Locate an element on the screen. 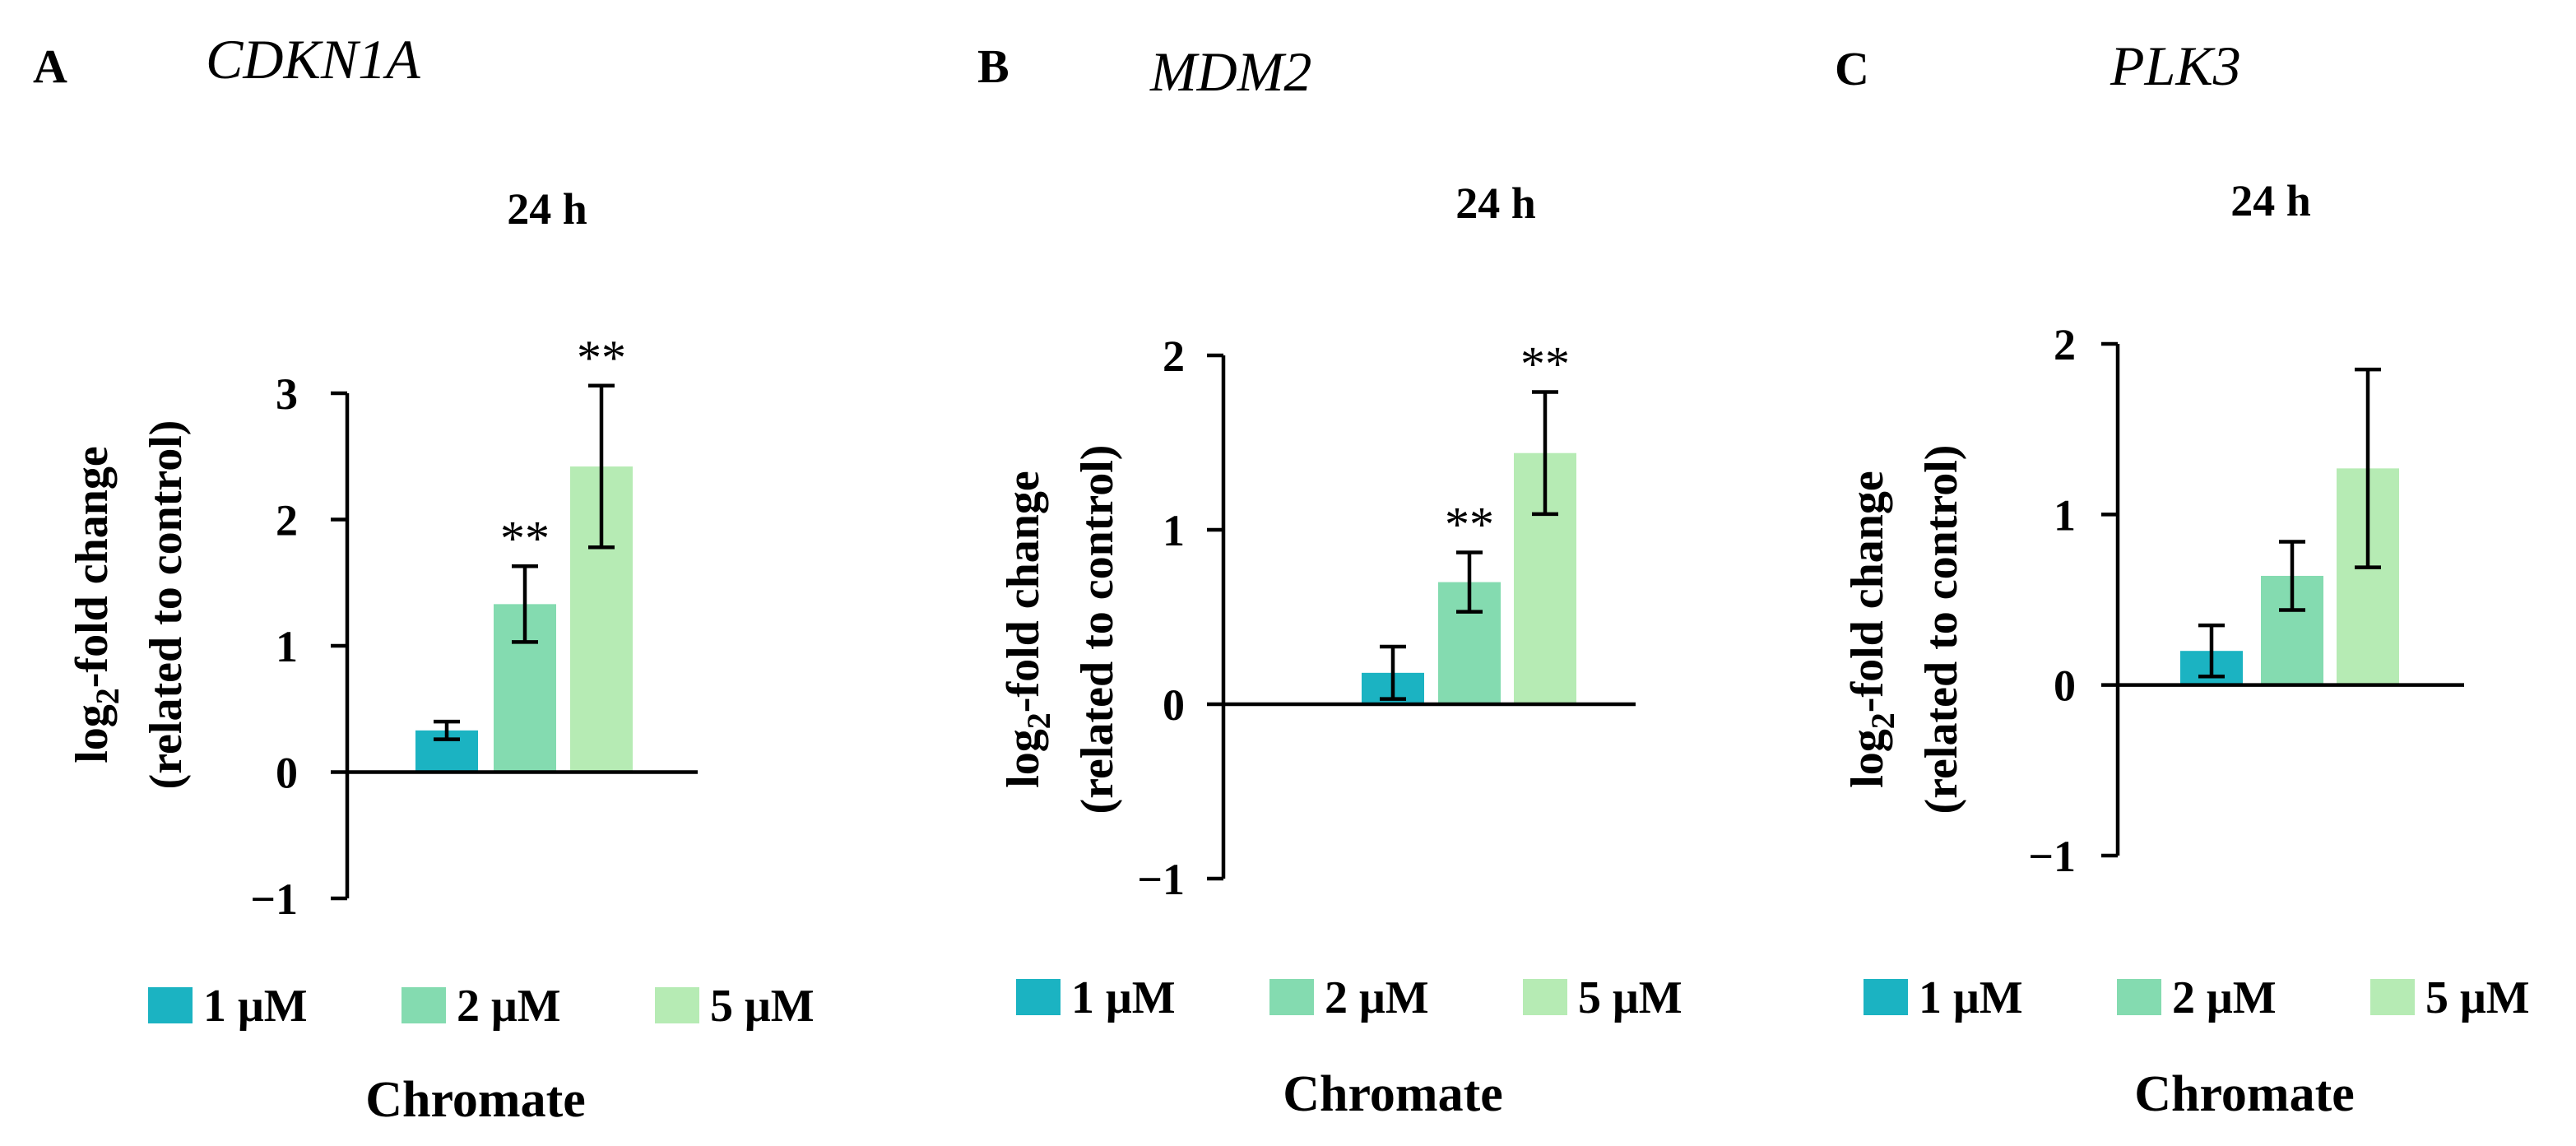 The image size is (2576, 1146). plot-area: −1 0 1 2 ** ** is located at coordinates (1387, 618).